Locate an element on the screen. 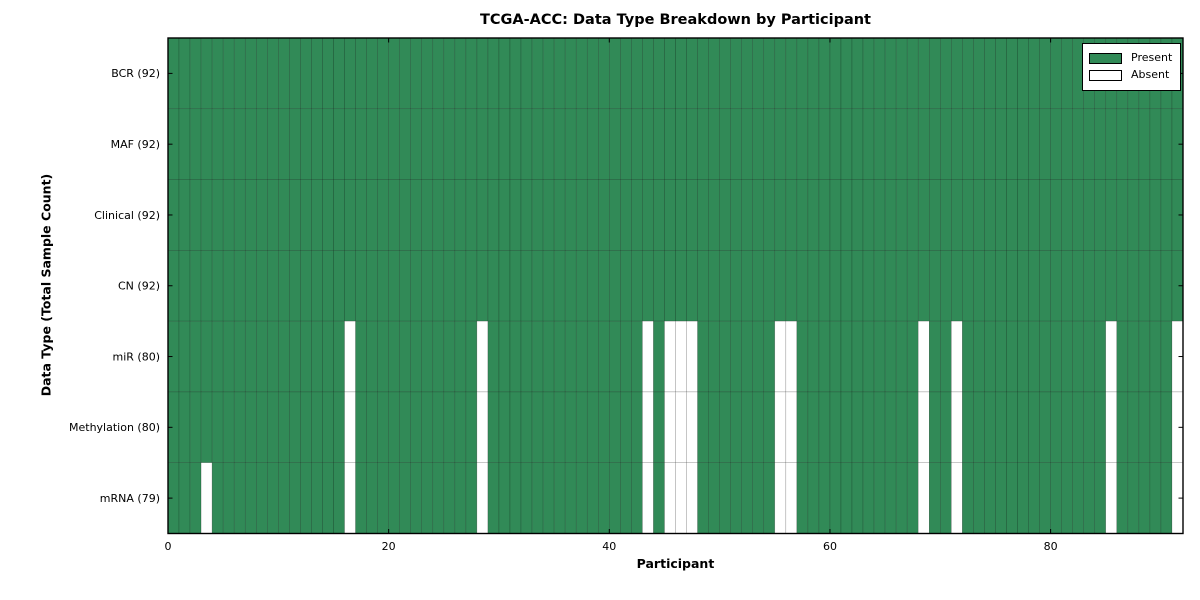  svg-text: BCR (92) is located at coordinates (135, 73).